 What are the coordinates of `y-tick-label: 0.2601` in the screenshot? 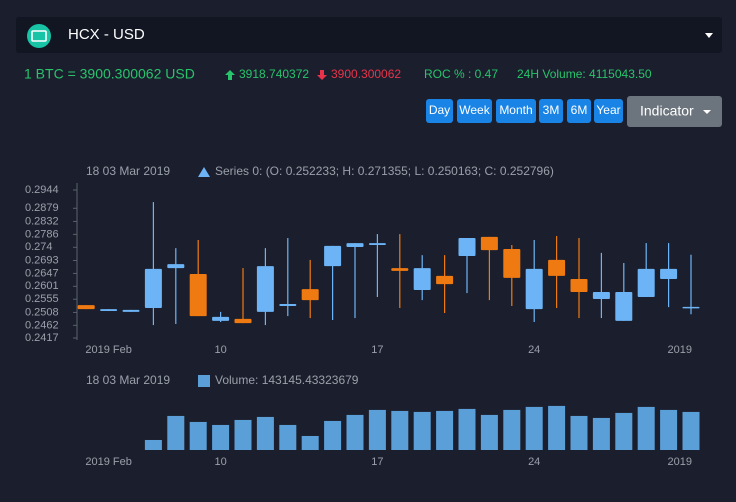 It's located at (42, 286).